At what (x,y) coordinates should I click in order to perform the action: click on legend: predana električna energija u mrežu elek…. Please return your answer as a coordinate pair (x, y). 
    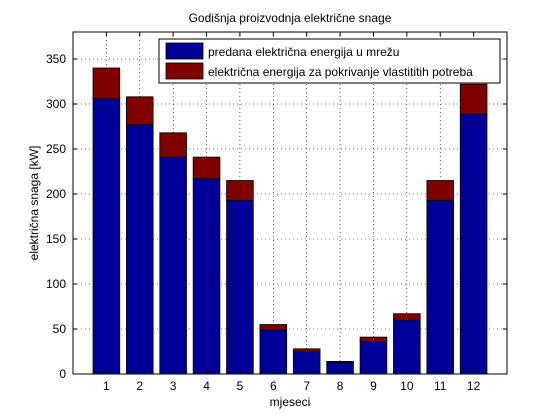
    Looking at the image, I should click on (329, 61).